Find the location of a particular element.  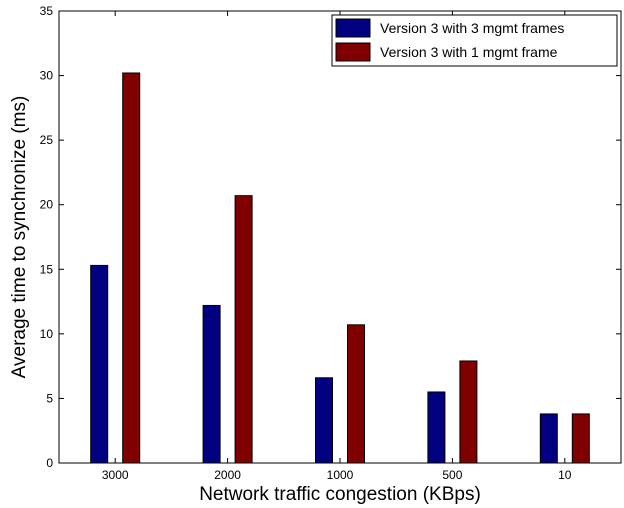

x-tick-label: 2000 is located at coordinates (227, 475).